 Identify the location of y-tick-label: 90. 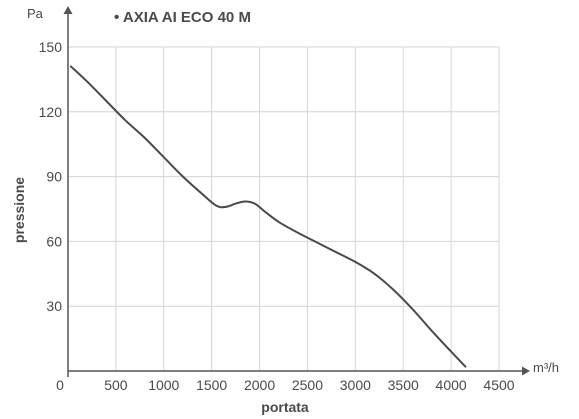
(54, 177).